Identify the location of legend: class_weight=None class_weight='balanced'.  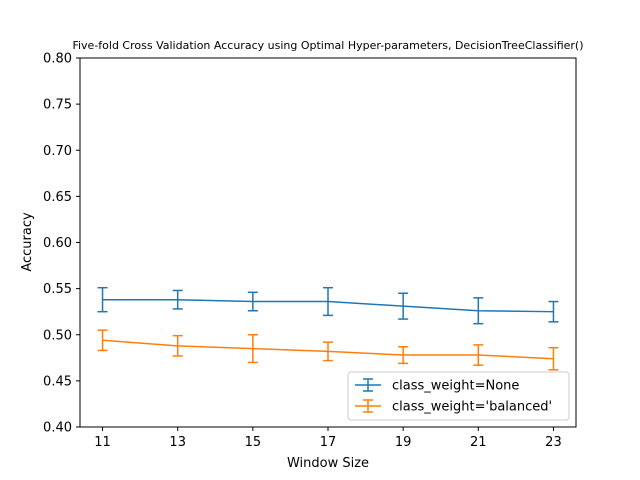
(458, 396).